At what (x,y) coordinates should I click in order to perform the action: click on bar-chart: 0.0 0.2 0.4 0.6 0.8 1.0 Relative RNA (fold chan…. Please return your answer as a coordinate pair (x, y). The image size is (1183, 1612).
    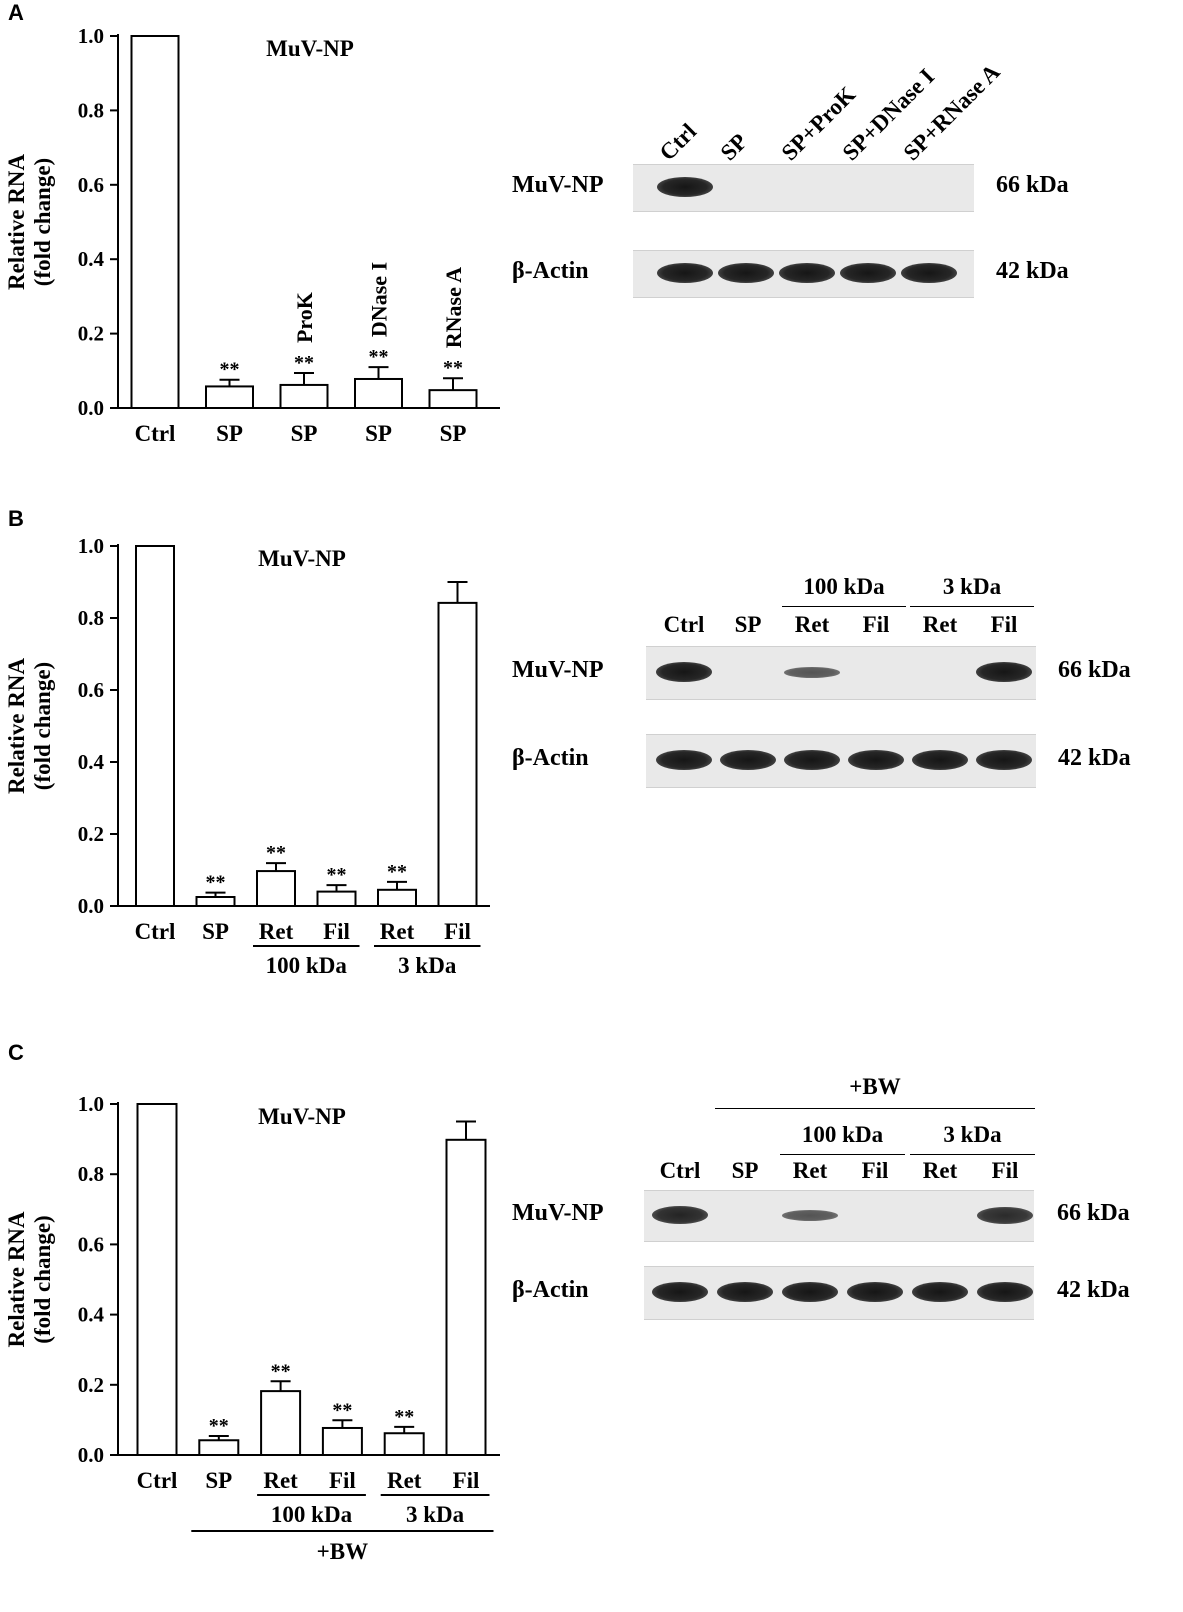
    Looking at the image, I should click on (252, 235).